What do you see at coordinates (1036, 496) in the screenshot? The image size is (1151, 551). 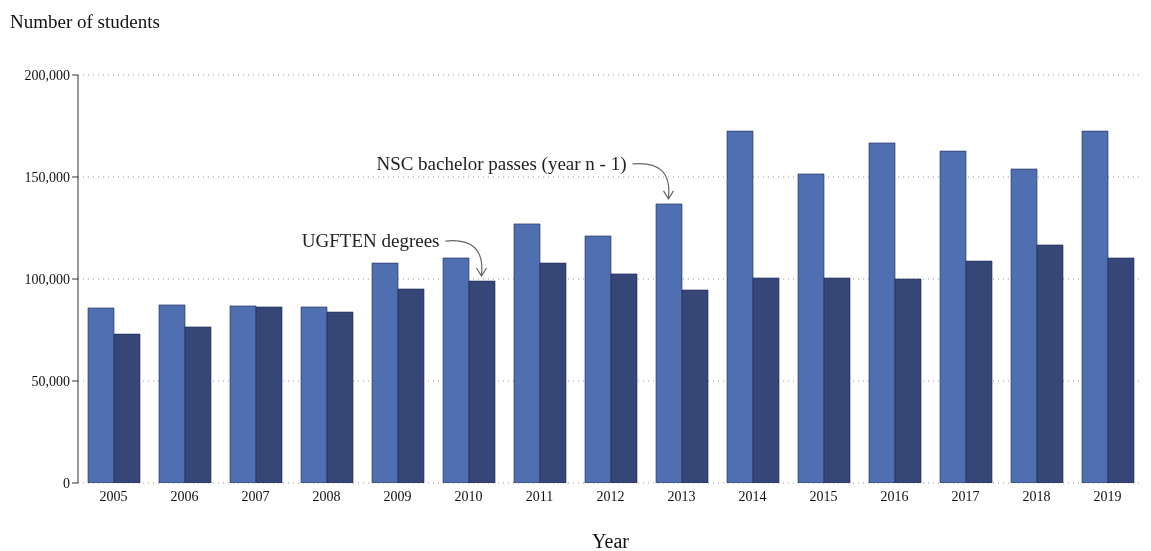 I see `x-tick-label: 2018` at bounding box center [1036, 496].